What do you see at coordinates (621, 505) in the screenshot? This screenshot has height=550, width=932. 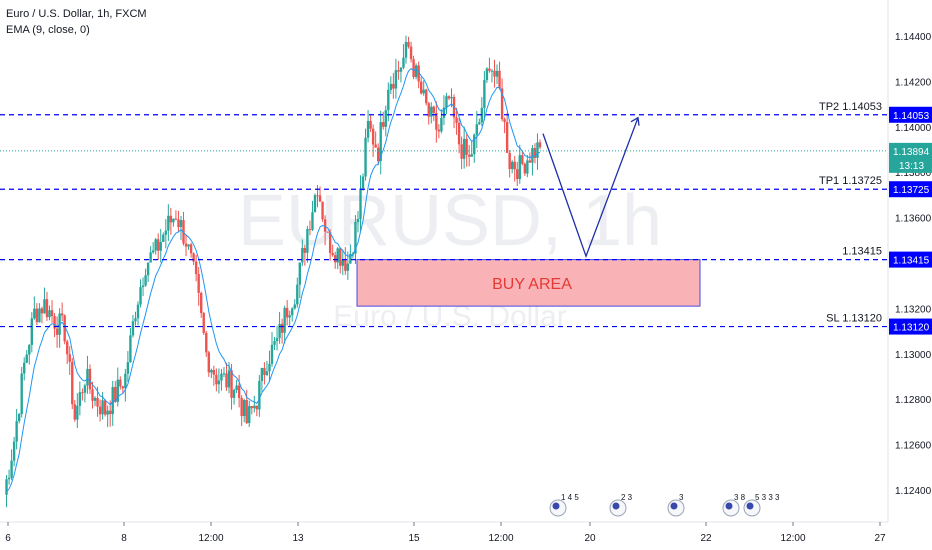 I see `economic-event-badge: 2 3` at bounding box center [621, 505].